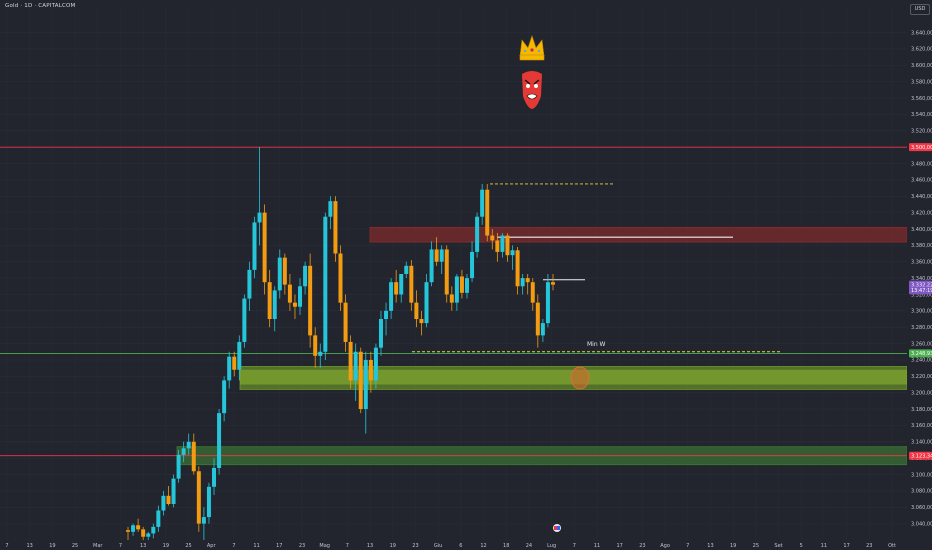 The image size is (932, 550). Describe the element at coordinates (921, 492) in the screenshot. I see `price-tick-label: 3.080,00` at that location.